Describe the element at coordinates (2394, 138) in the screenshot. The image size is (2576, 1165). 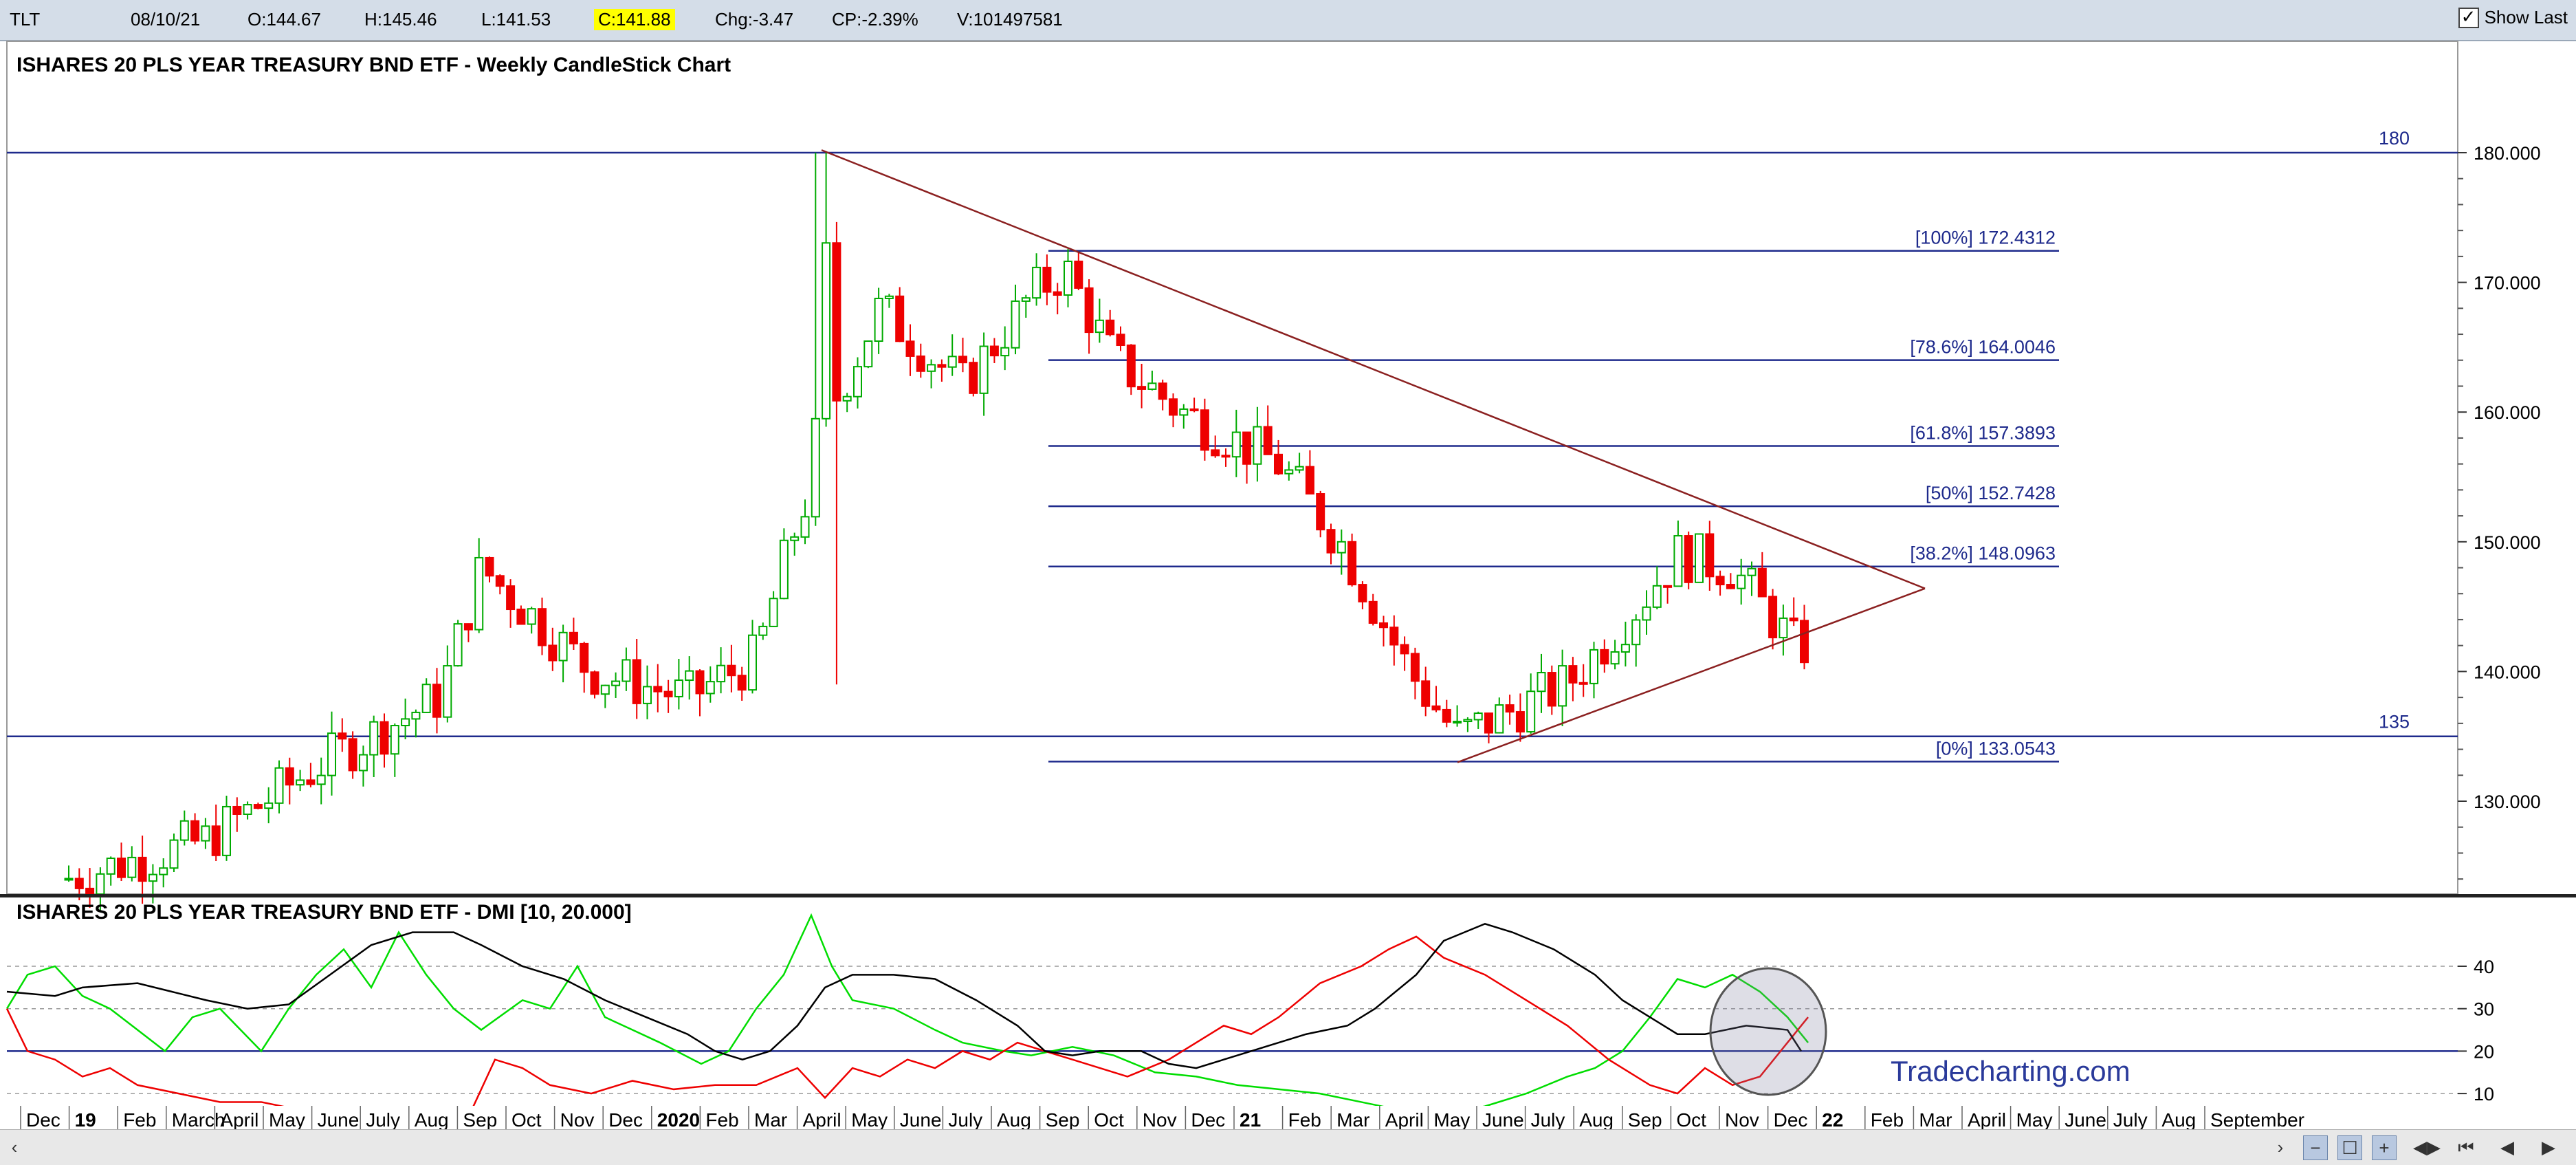
I see `horizontal-line-label: 180` at that location.